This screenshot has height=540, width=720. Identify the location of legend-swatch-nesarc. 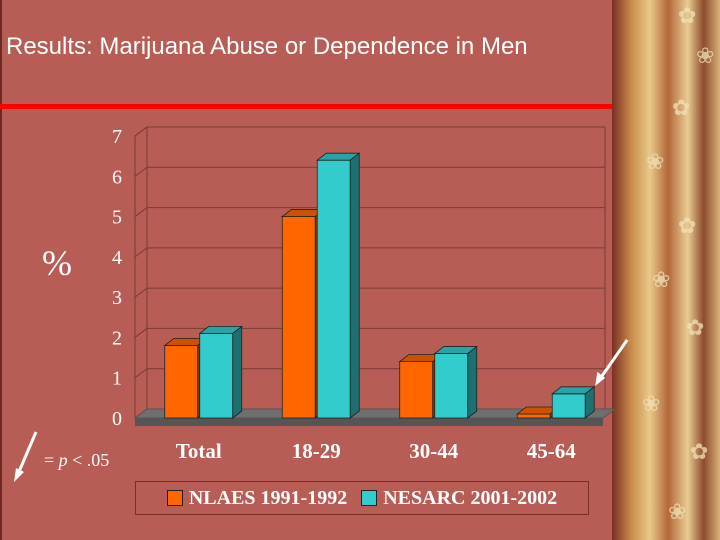
(369, 498).